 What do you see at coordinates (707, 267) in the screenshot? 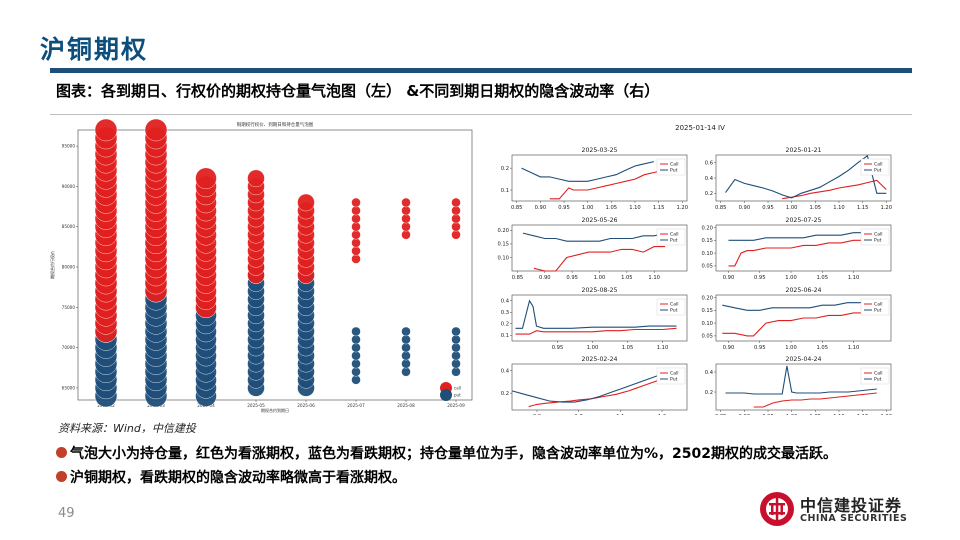
I see `y-tick-label: 0.05` at bounding box center [707, 267].